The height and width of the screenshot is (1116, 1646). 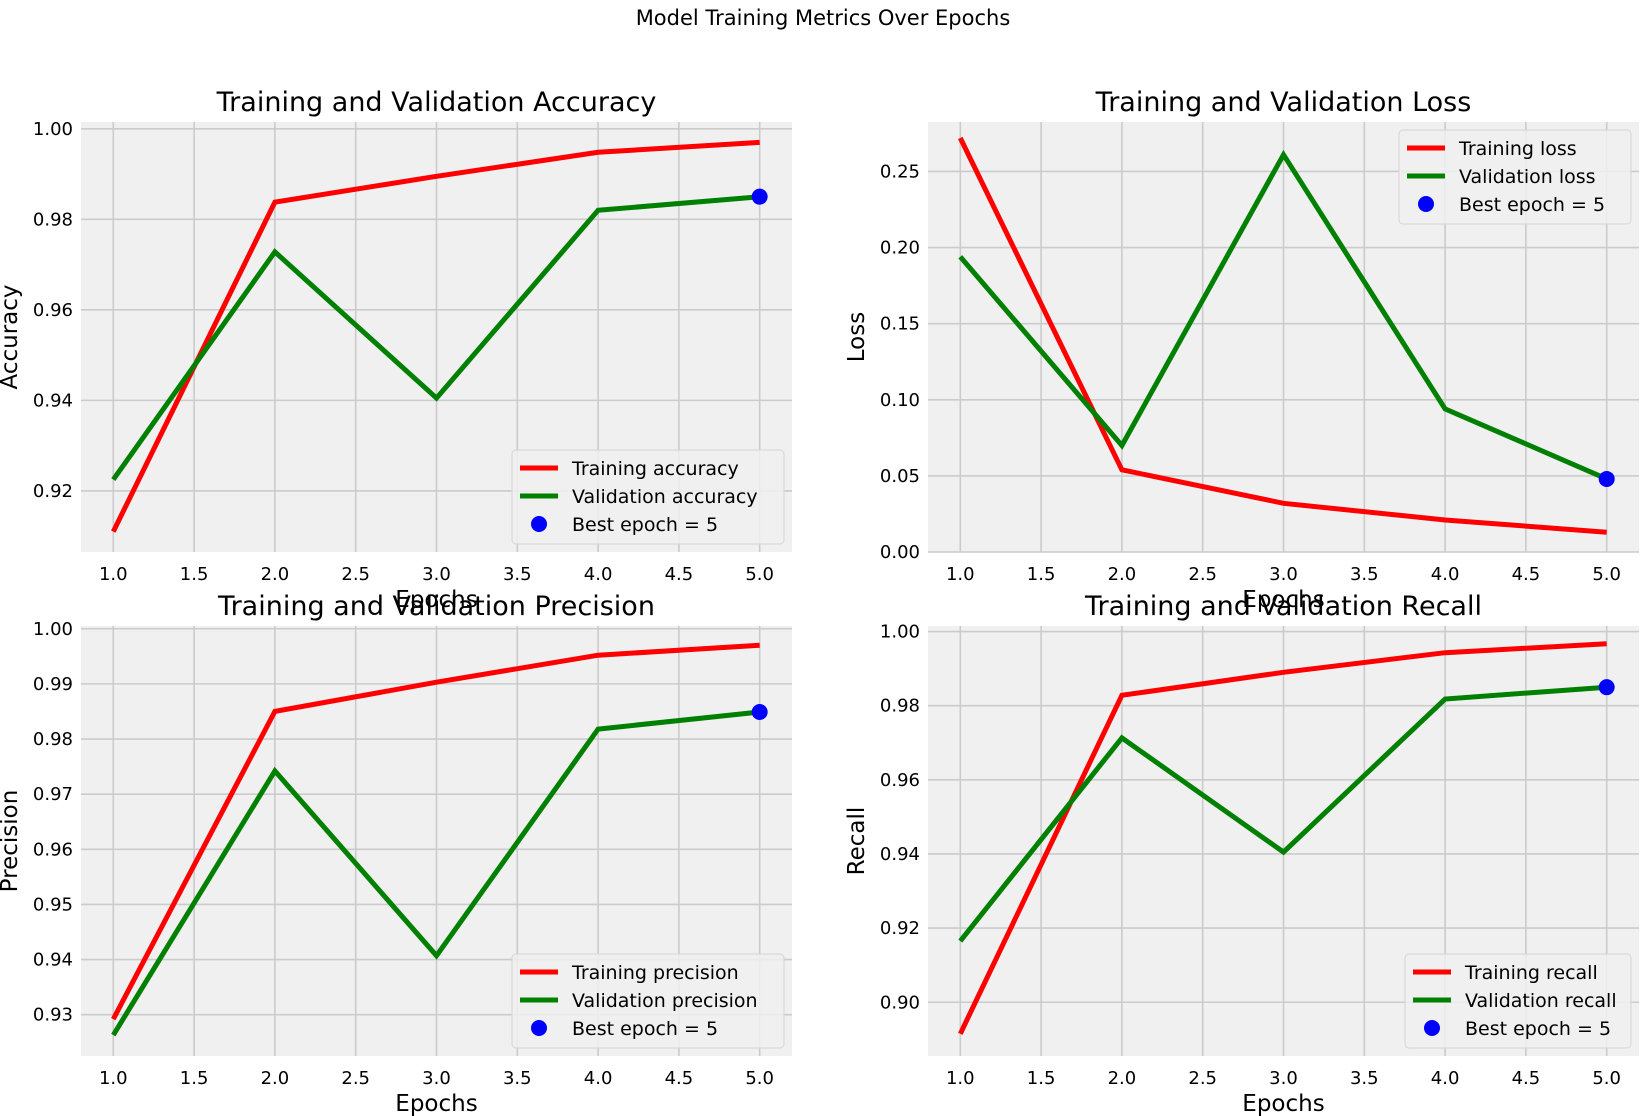 I want to click on y-tick-label: 0.95, so click(x=53, y=904).